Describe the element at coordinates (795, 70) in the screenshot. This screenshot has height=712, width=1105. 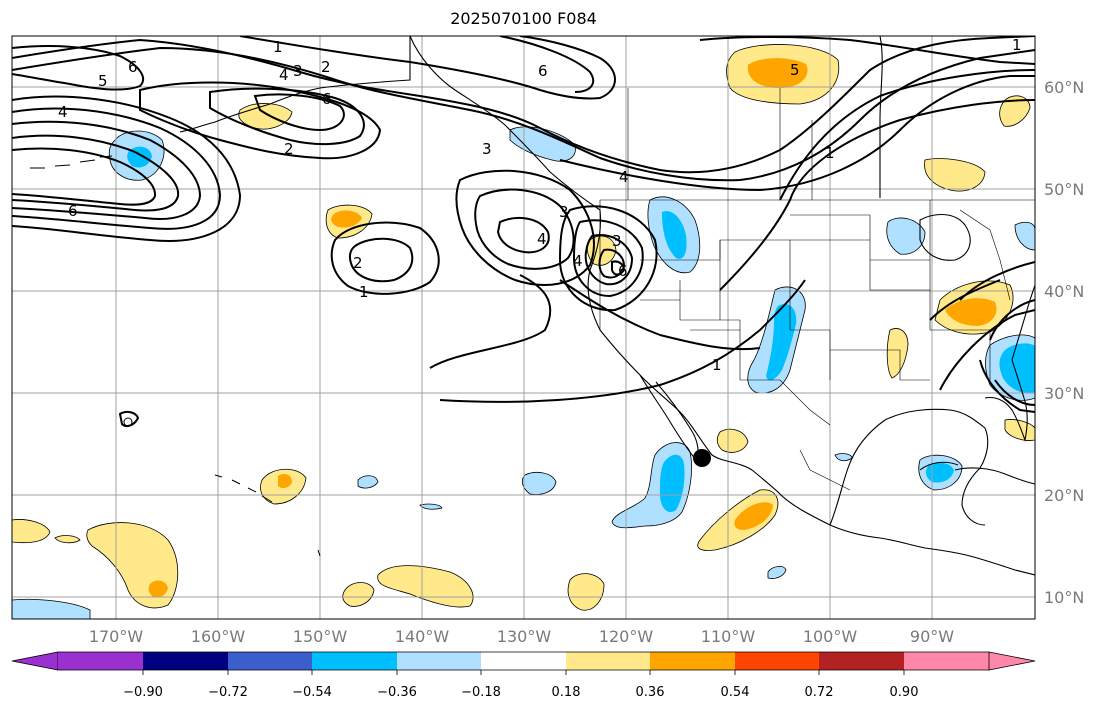
I see `contour-label: 5` at that location.